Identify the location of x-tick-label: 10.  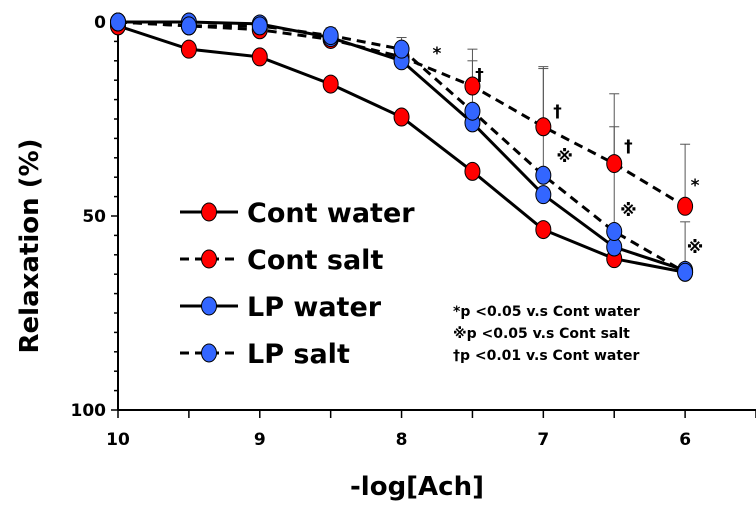
(118, 440).